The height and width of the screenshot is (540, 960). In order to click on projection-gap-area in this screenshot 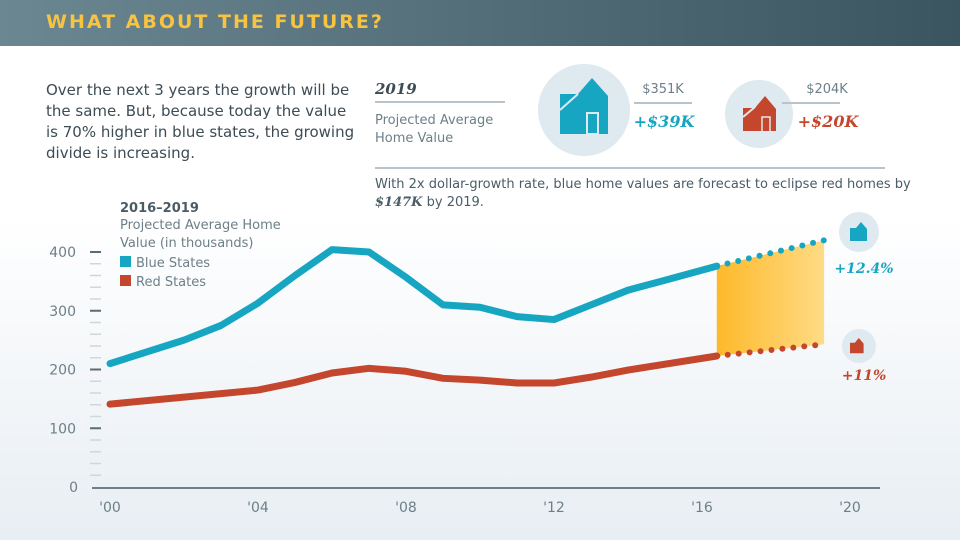, I will do `click(770, 298)`.